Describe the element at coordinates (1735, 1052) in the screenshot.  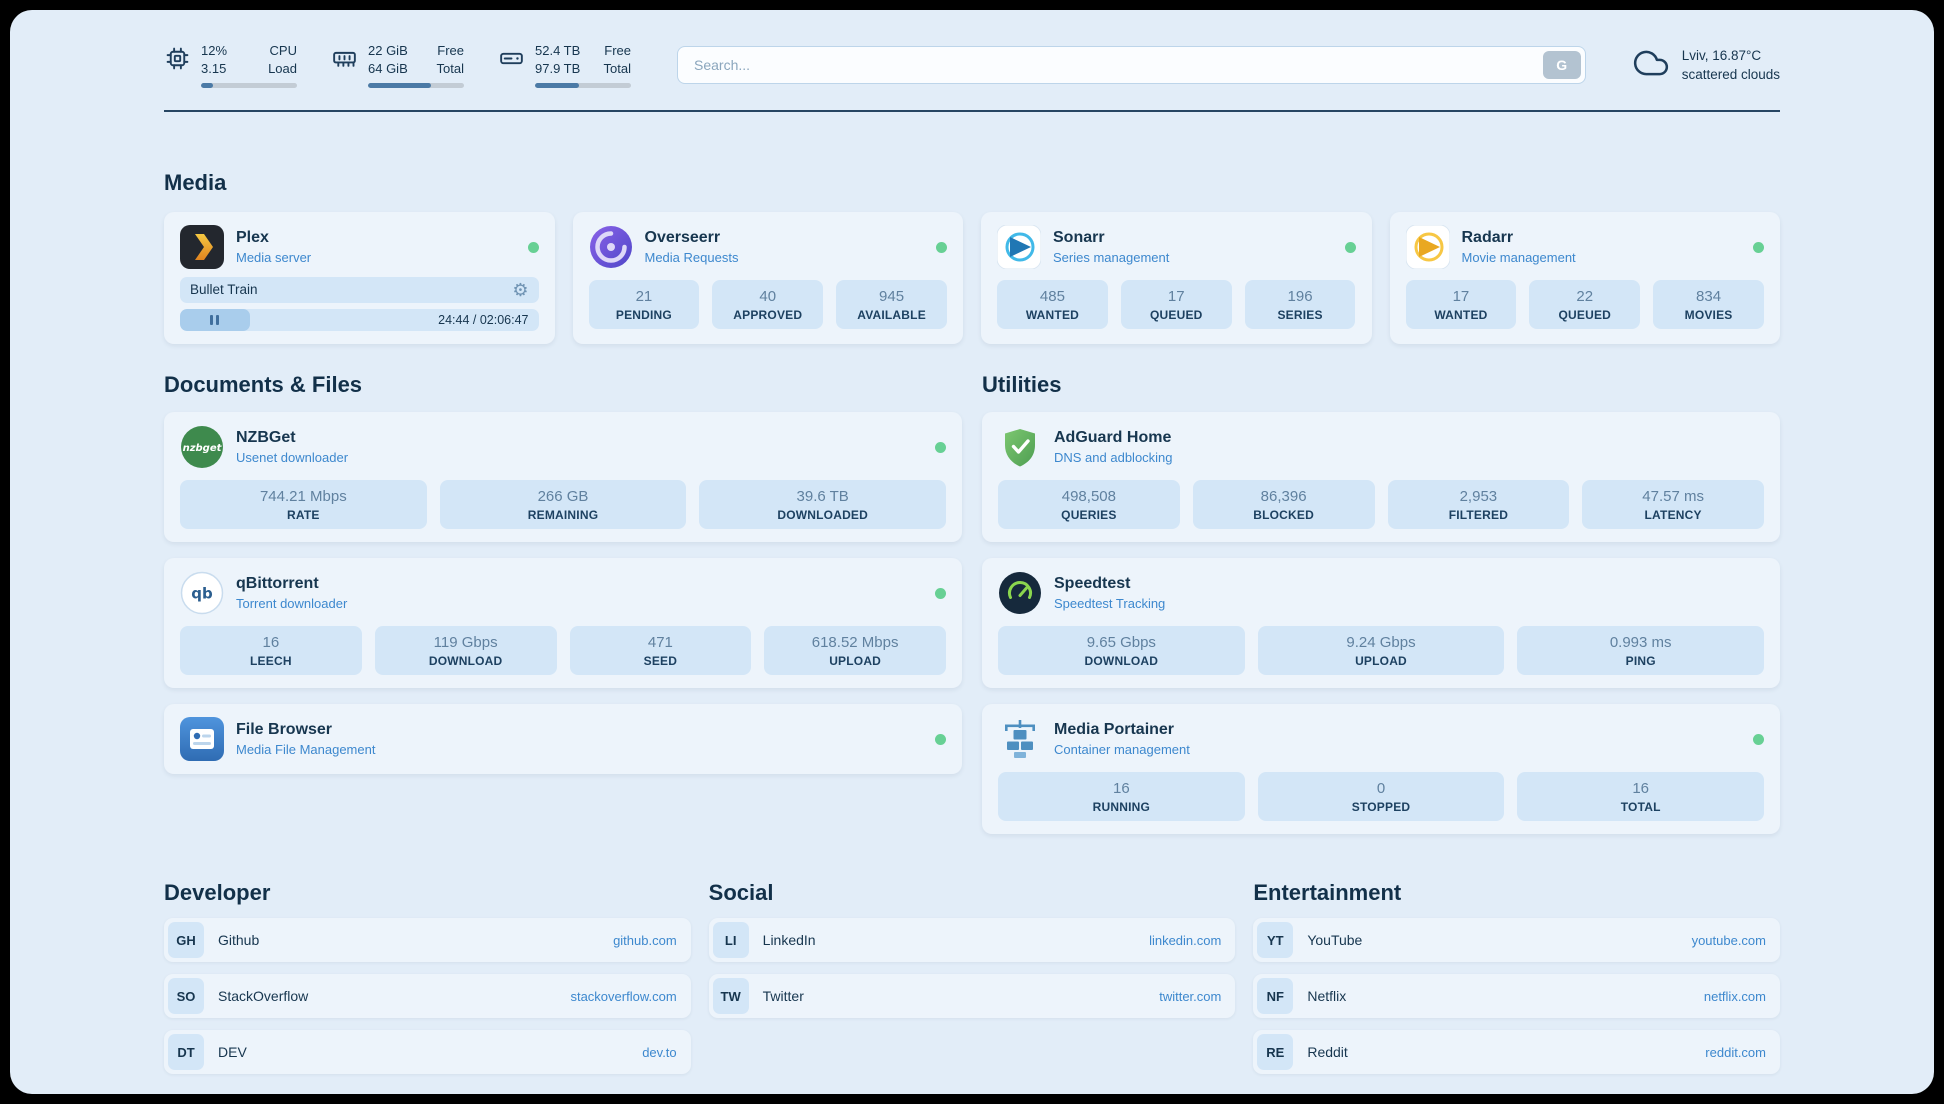
I see `bookmark-url: reddit.com` at that location.